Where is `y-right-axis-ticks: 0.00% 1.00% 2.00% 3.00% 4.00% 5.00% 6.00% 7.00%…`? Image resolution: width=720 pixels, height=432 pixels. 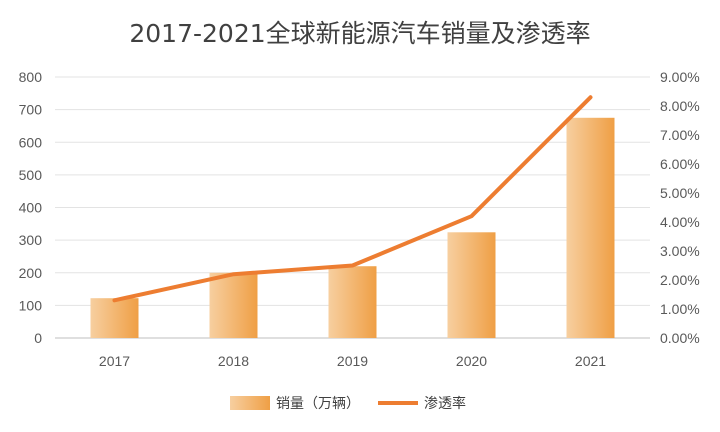 y-right-axis-ticks: 0.00% 1.00% 2.00% 3.00% 4.00% 5.00% 6.00% 7.00%… is located at coordinates (680, 207).